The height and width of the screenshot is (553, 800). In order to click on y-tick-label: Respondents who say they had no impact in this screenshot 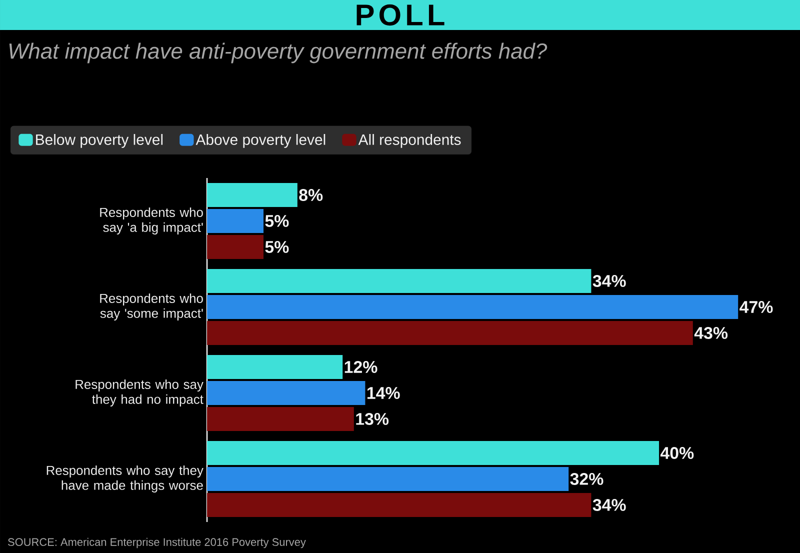, I will do `click(140, 392)`.